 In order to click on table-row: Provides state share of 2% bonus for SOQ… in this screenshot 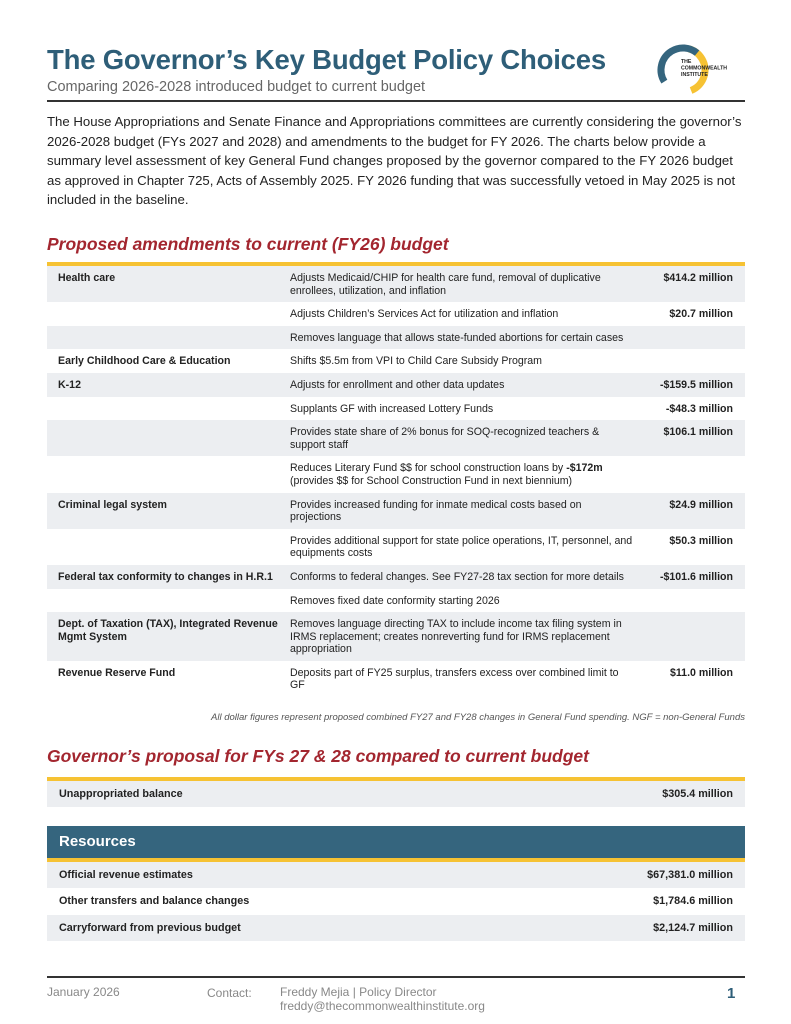, I will do `click(396, 438)`.